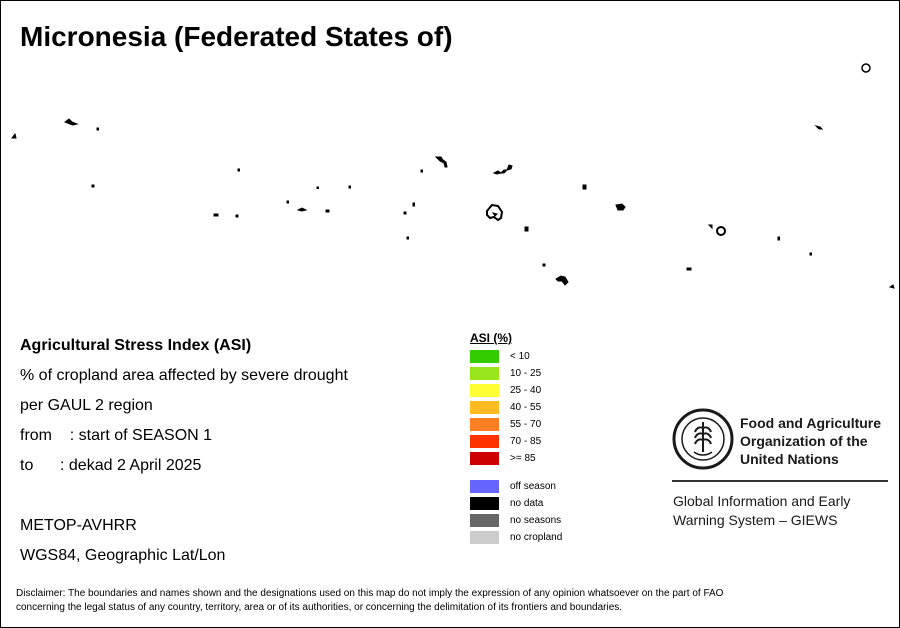  What do you see at coordinates (526, 424) in the screenshot?
I see `legend-label: 55 - 70` at bounding box center [526, 424].